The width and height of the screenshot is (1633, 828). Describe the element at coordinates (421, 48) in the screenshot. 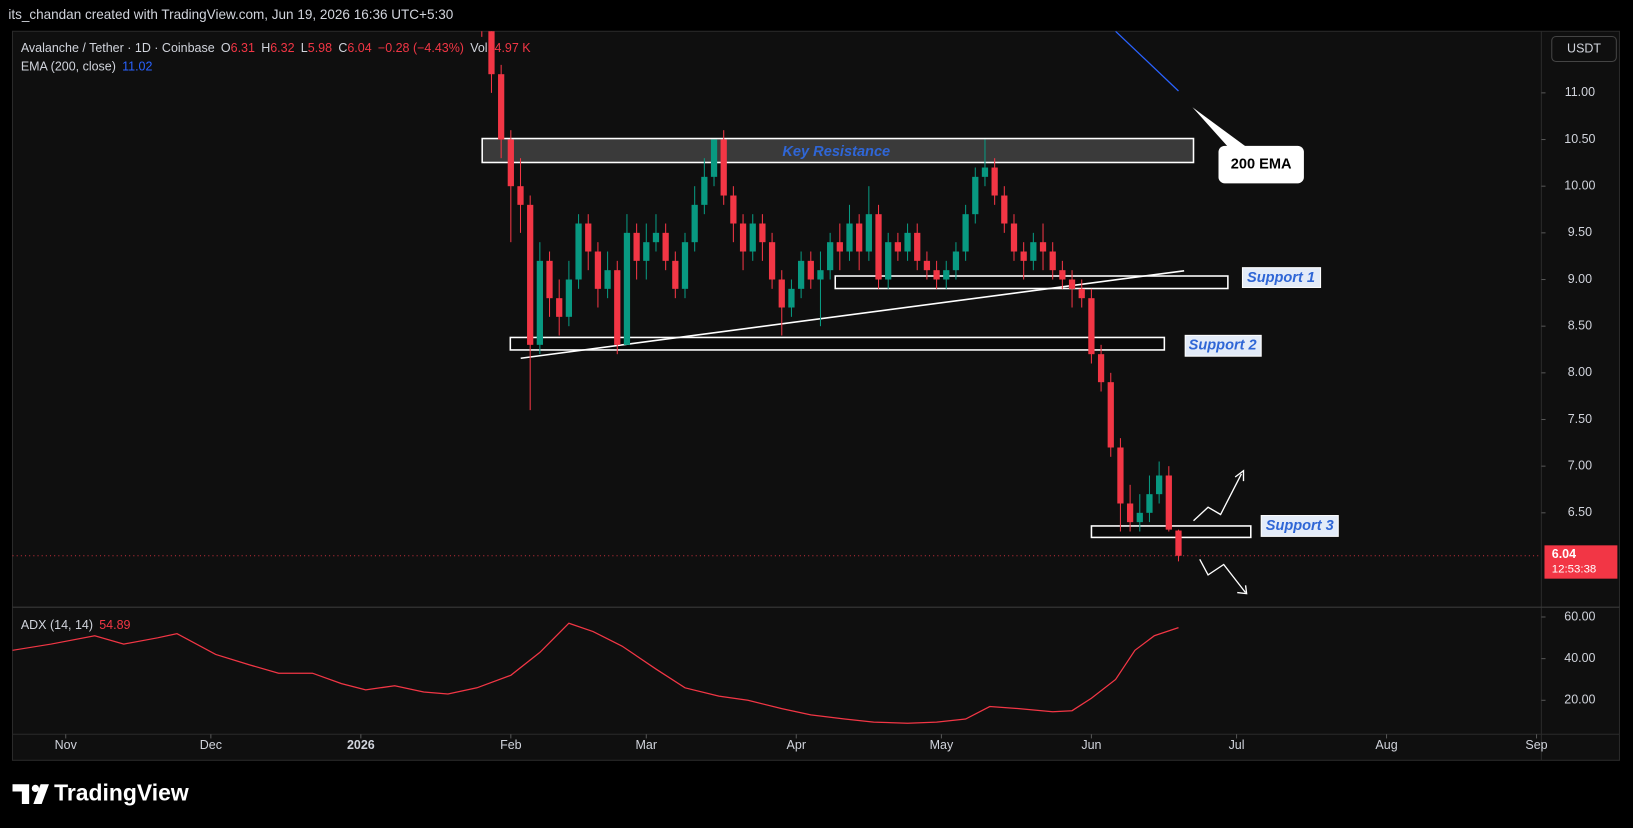

I see `change: −0.28 (−4.43%)` at that location.